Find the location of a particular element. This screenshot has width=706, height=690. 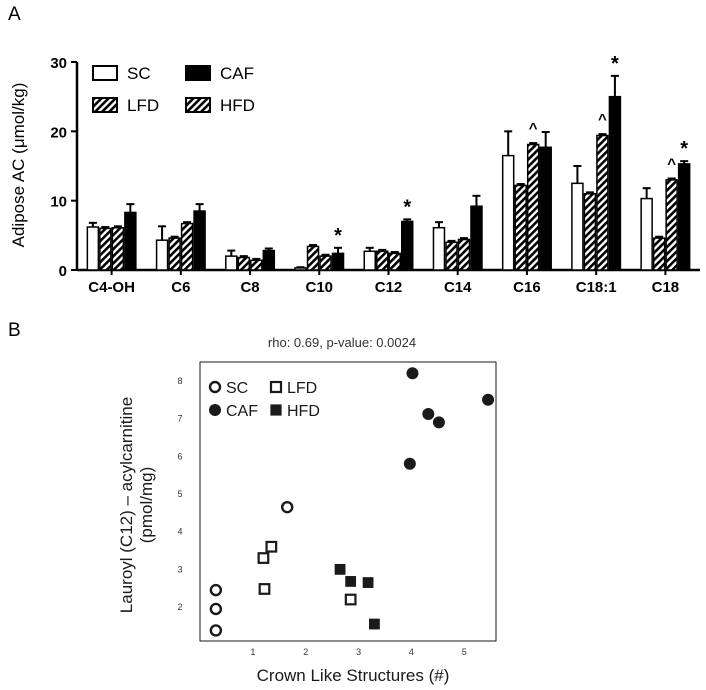

bar-c10-caf is located at coordinates (338, 261).